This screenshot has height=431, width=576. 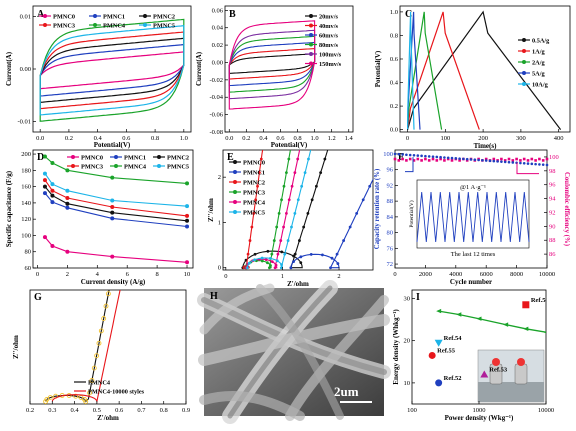 I want to click on y-tick-label: 20, so click(x=407, y=341).